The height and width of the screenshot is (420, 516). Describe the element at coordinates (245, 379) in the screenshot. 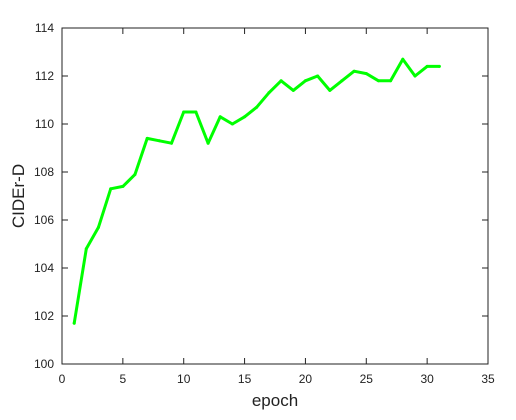

I see `x-tick-label: 15` at that location.